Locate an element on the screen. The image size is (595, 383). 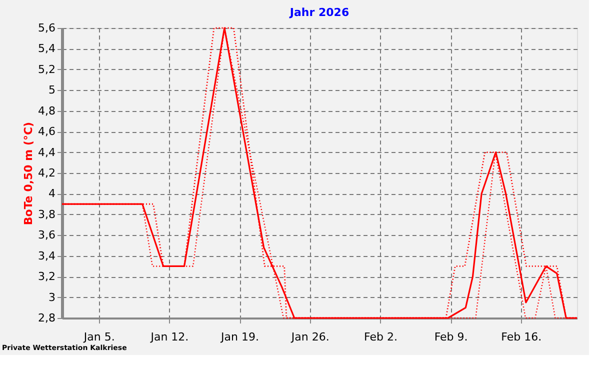
y-tick-label: 5 is located at coordinates (52, 90).